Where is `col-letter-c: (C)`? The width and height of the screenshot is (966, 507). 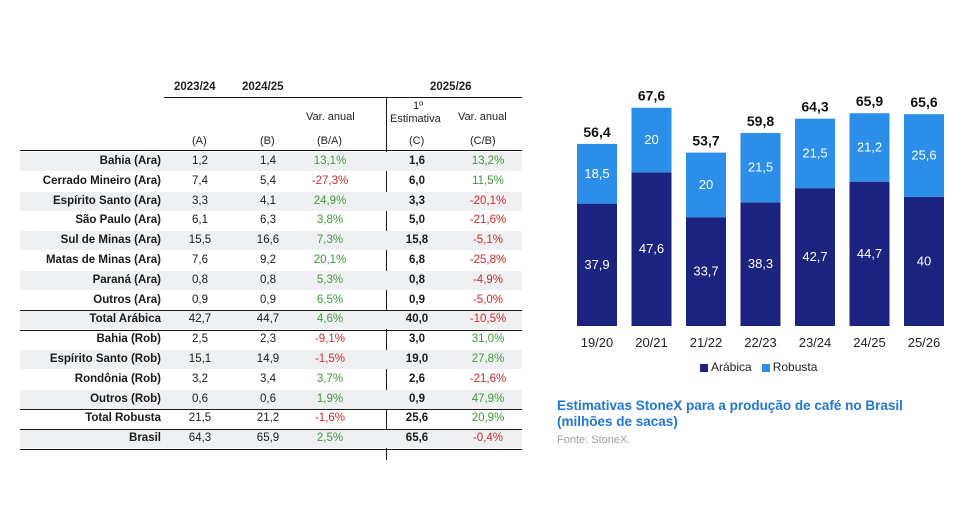
col-letter-c: (C) is located at coordinates (417, 141).